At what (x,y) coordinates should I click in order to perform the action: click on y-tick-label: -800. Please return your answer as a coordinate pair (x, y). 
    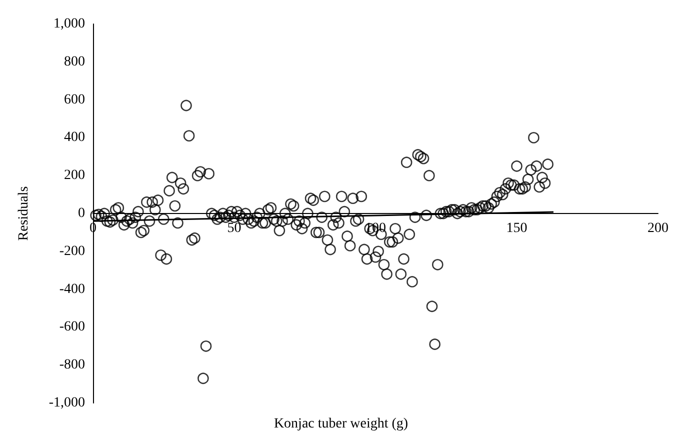
    Looking at the image, I should click on (72, 365).